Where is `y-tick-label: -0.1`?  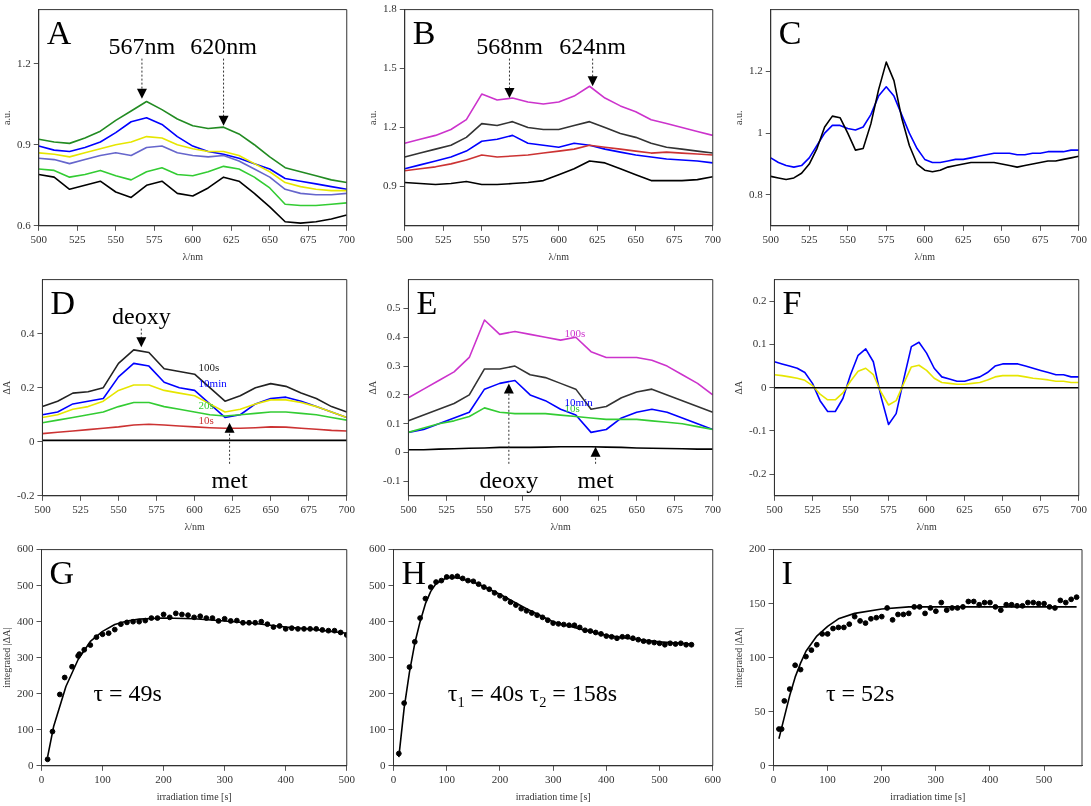 y-tick-label: -0.1 is located at coordinates (757, 429).